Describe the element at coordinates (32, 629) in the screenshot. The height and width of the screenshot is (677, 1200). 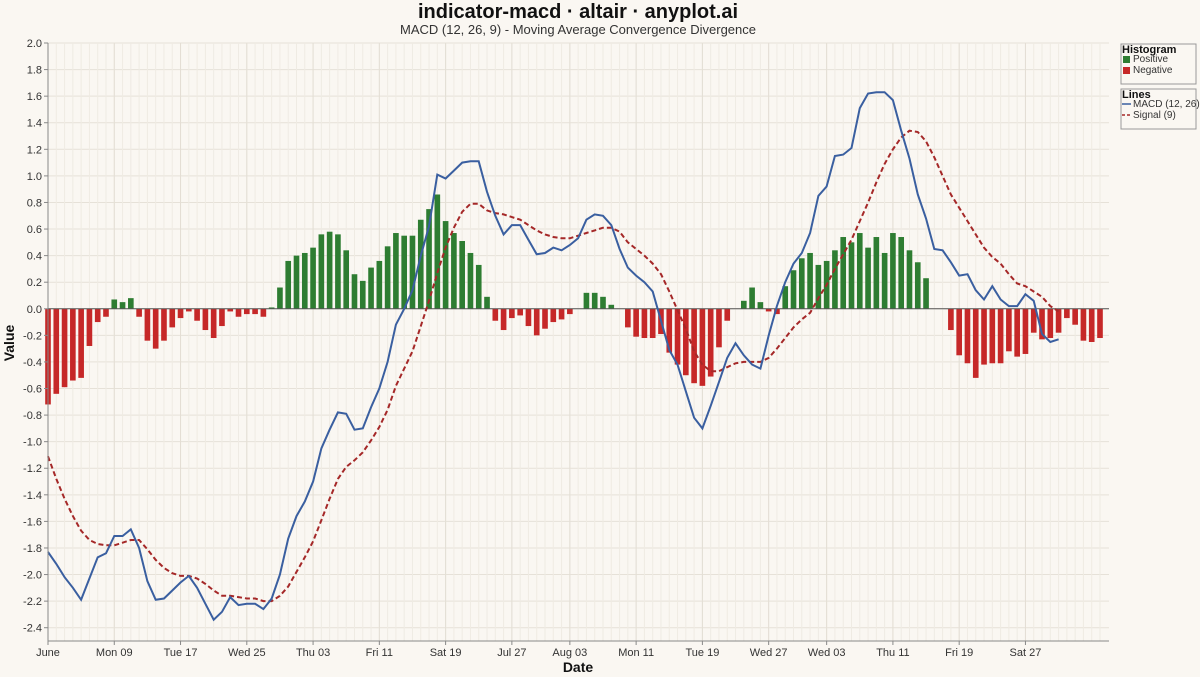
I see `y-tick-label: -2.4` at that location.